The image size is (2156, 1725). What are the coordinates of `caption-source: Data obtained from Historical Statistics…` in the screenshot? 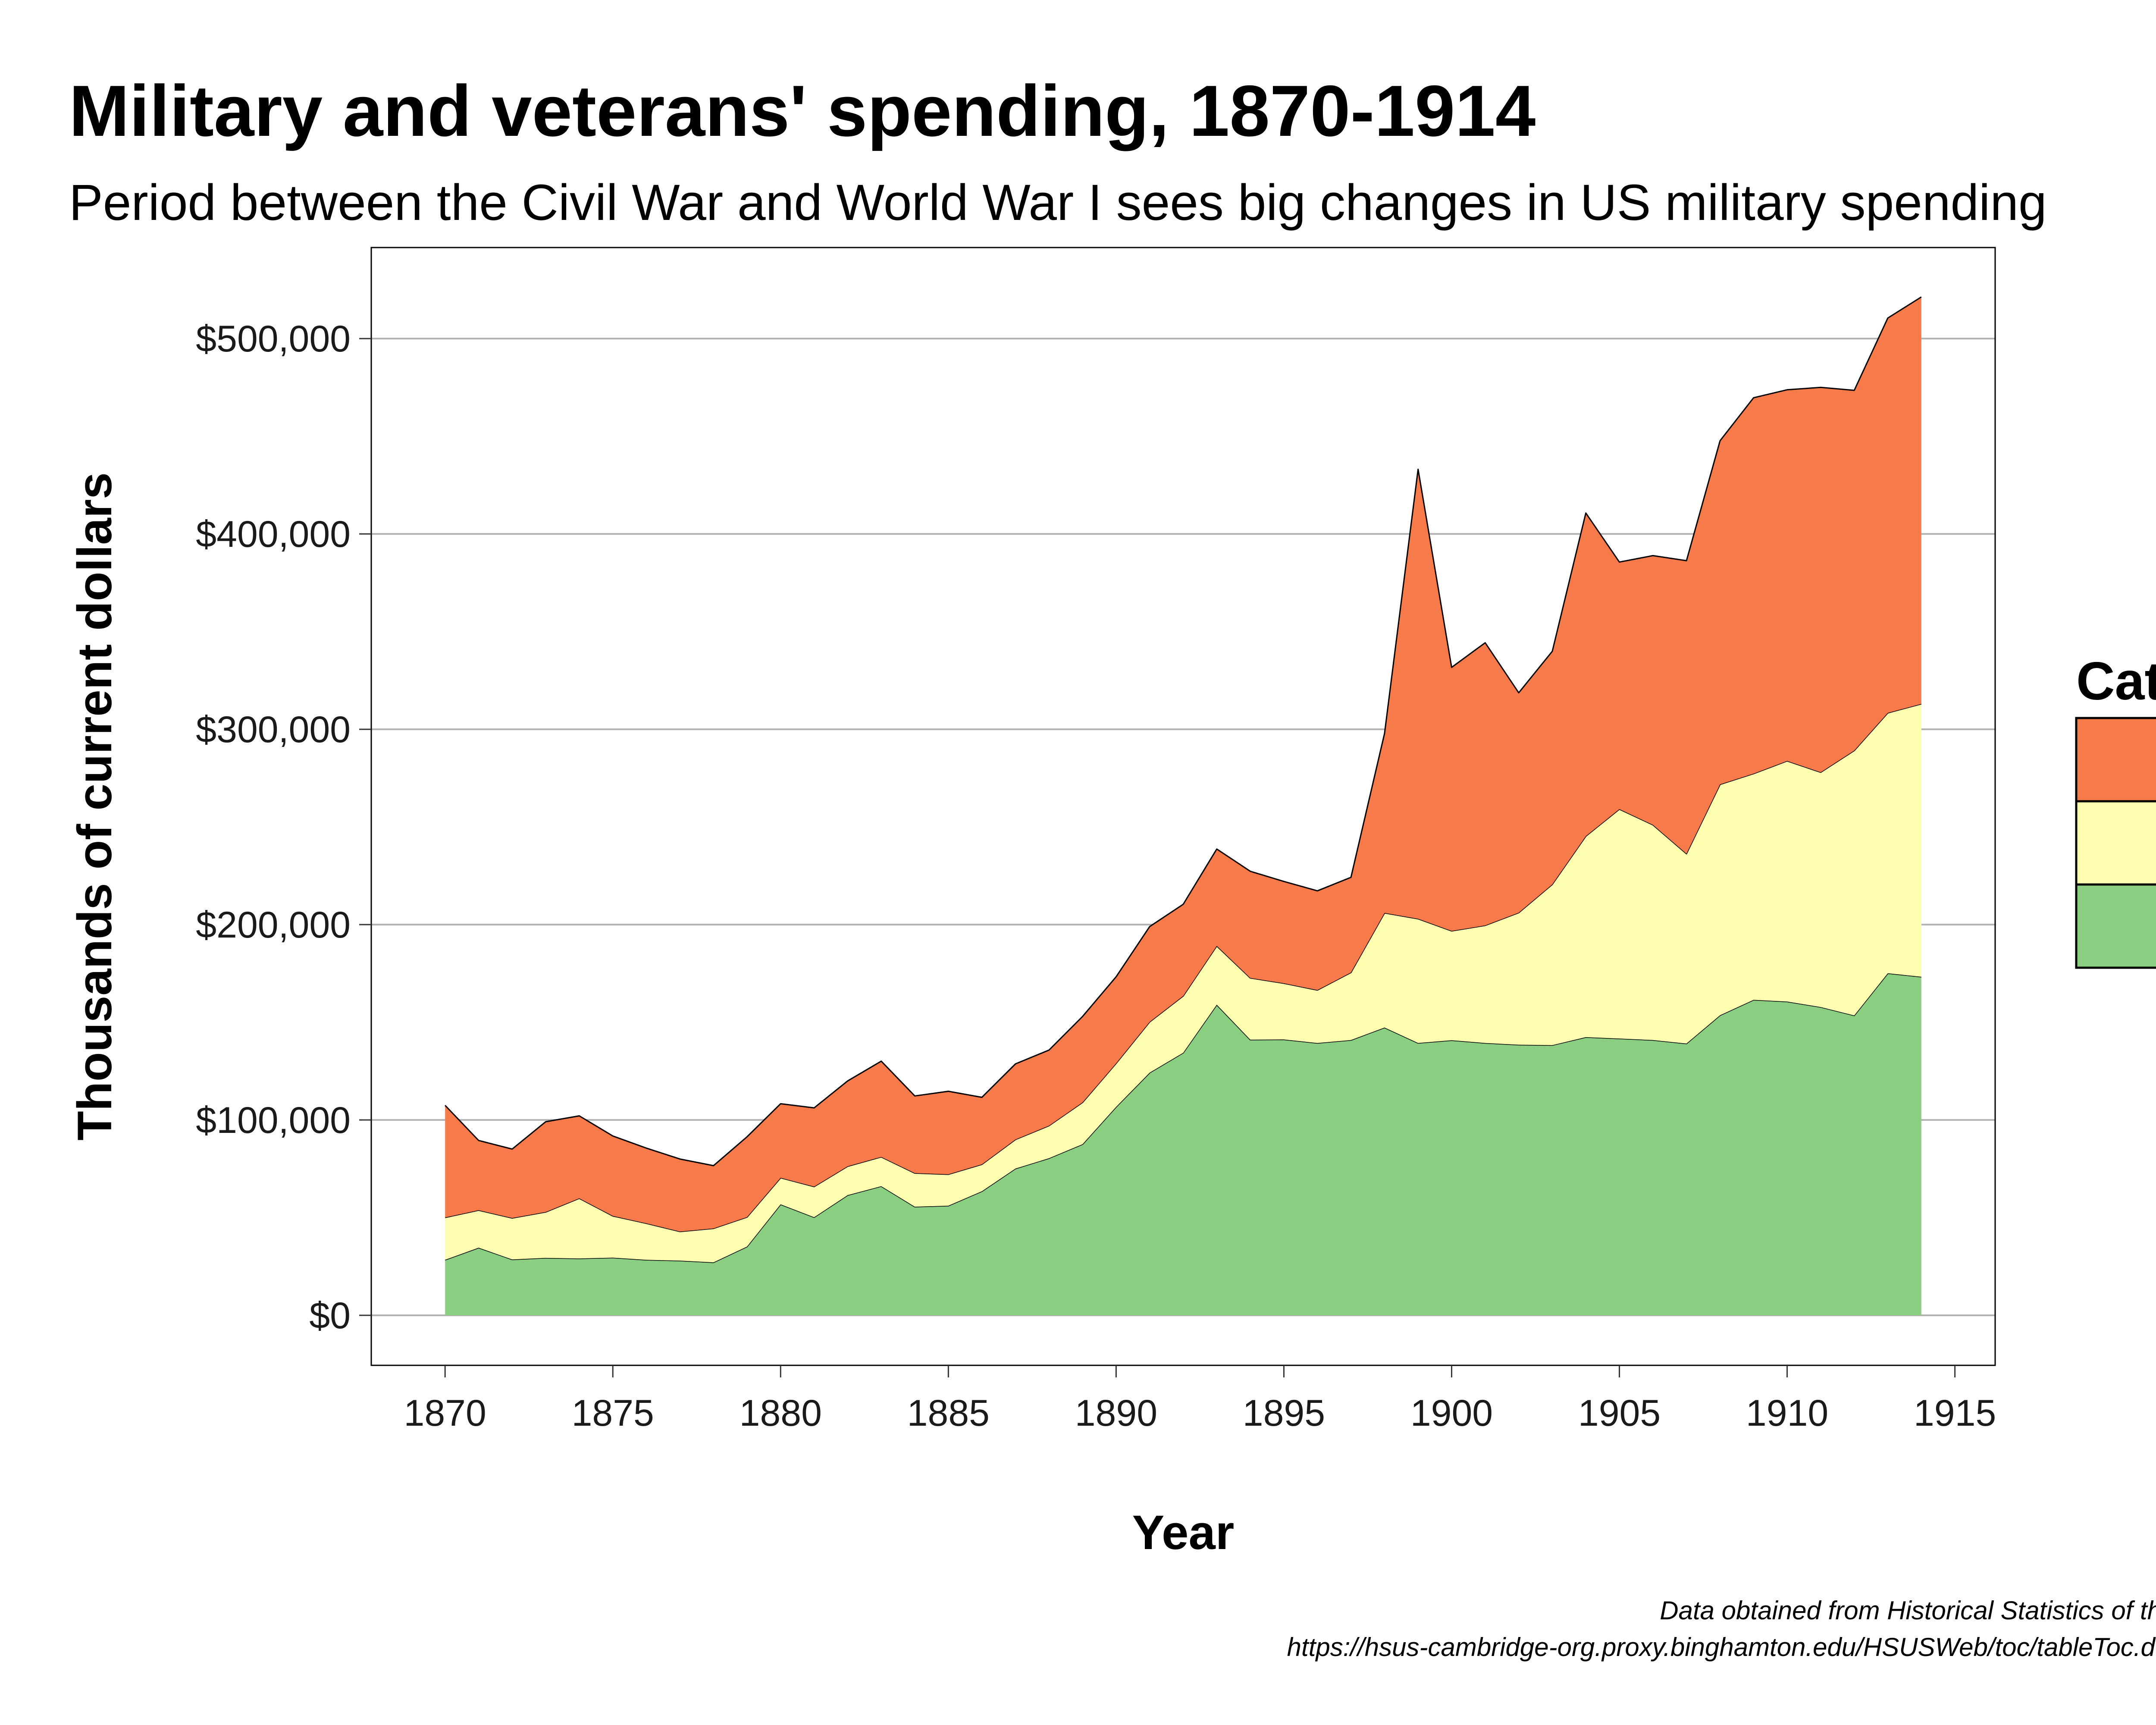 It's located at (1908, 1611).